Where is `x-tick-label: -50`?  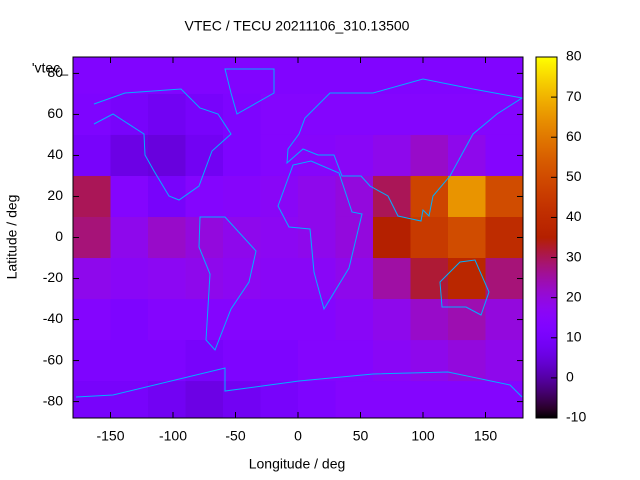
x-tick-label: -50 is located at coordinates (235, 436).